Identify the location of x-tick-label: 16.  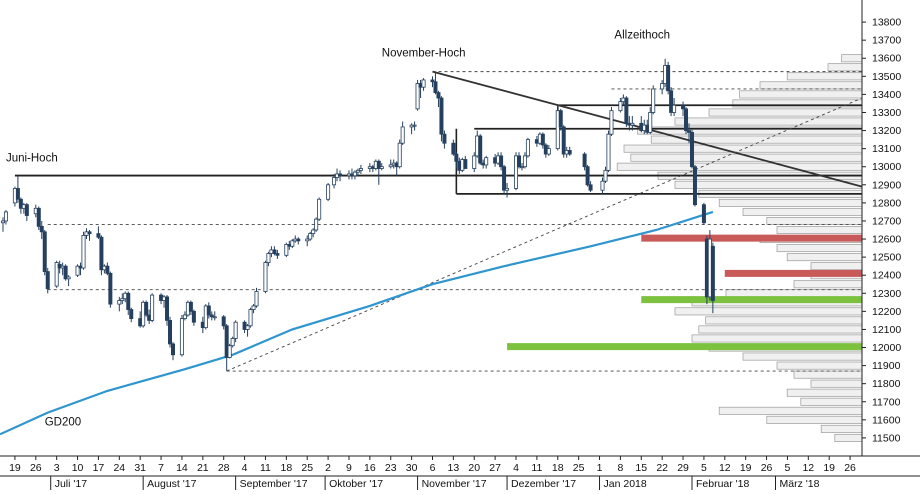
(370, 468).